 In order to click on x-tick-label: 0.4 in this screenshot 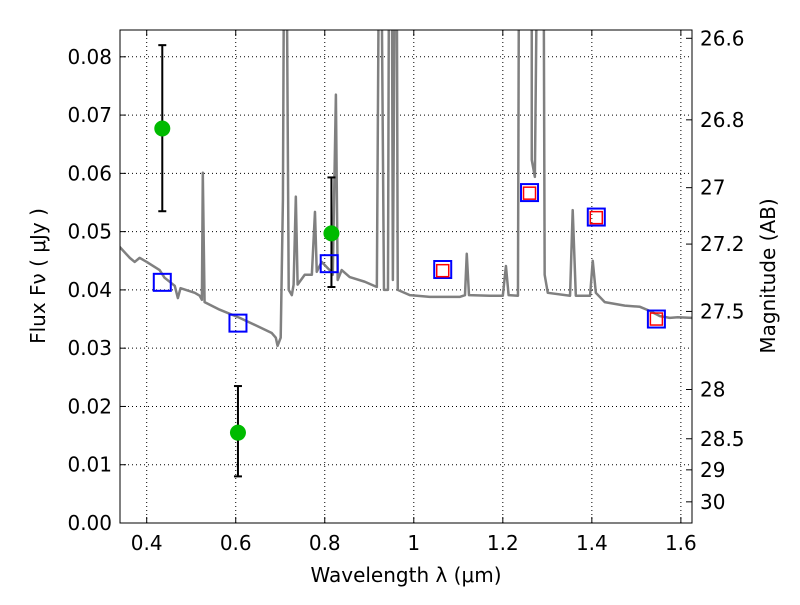, I will do `click(147, 543)`.